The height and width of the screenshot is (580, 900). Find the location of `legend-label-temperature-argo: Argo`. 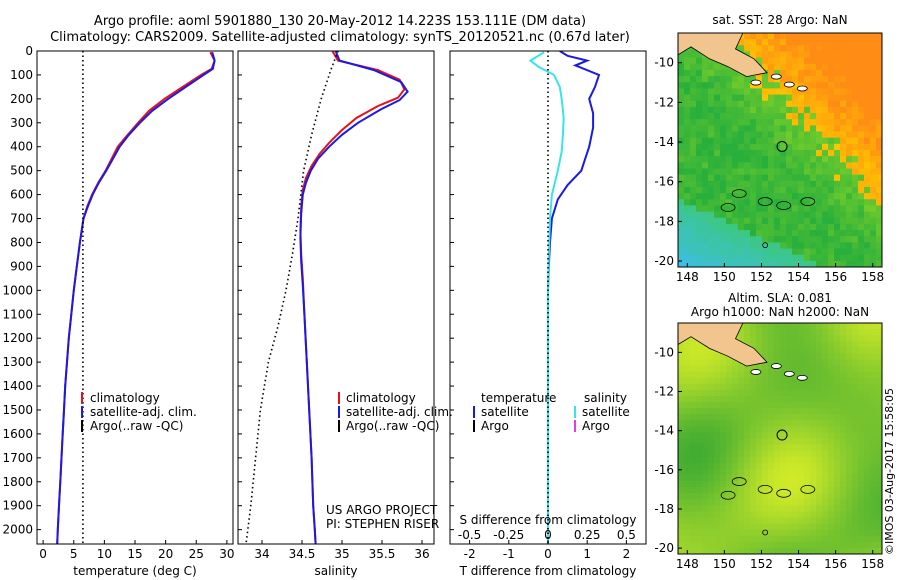

legend-label-temperature-argo: Argo is located at coordinates (495, 426).